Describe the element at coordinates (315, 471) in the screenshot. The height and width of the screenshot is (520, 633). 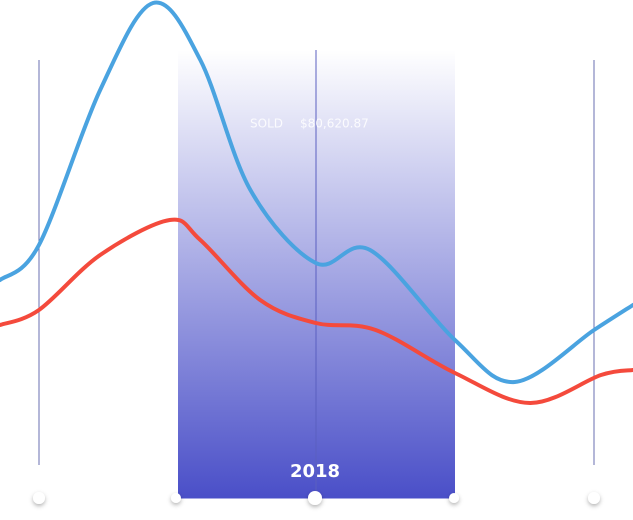
I see `year-label: 2018` at that location.